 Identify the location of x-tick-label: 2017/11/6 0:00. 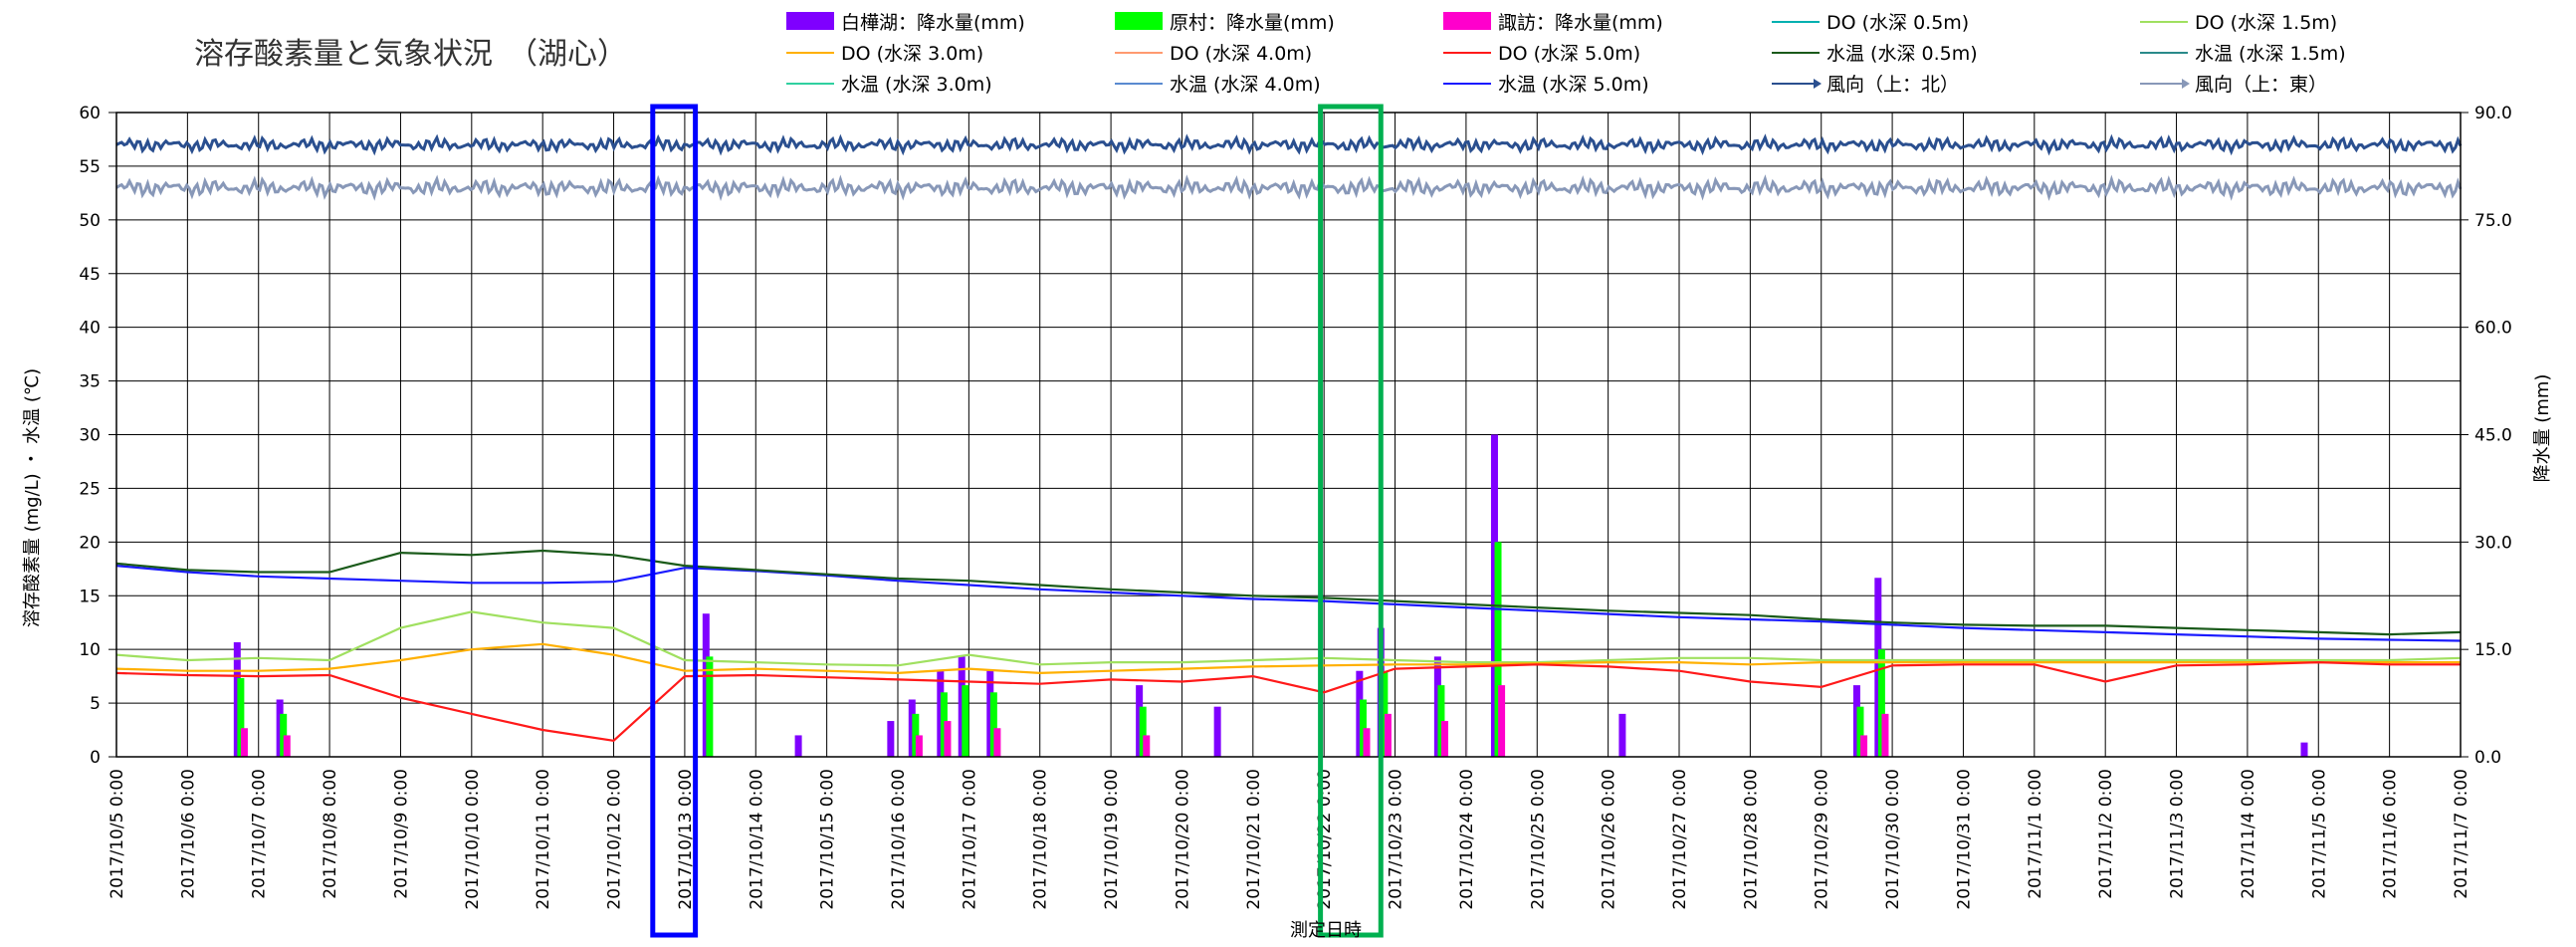
(2391, 834).